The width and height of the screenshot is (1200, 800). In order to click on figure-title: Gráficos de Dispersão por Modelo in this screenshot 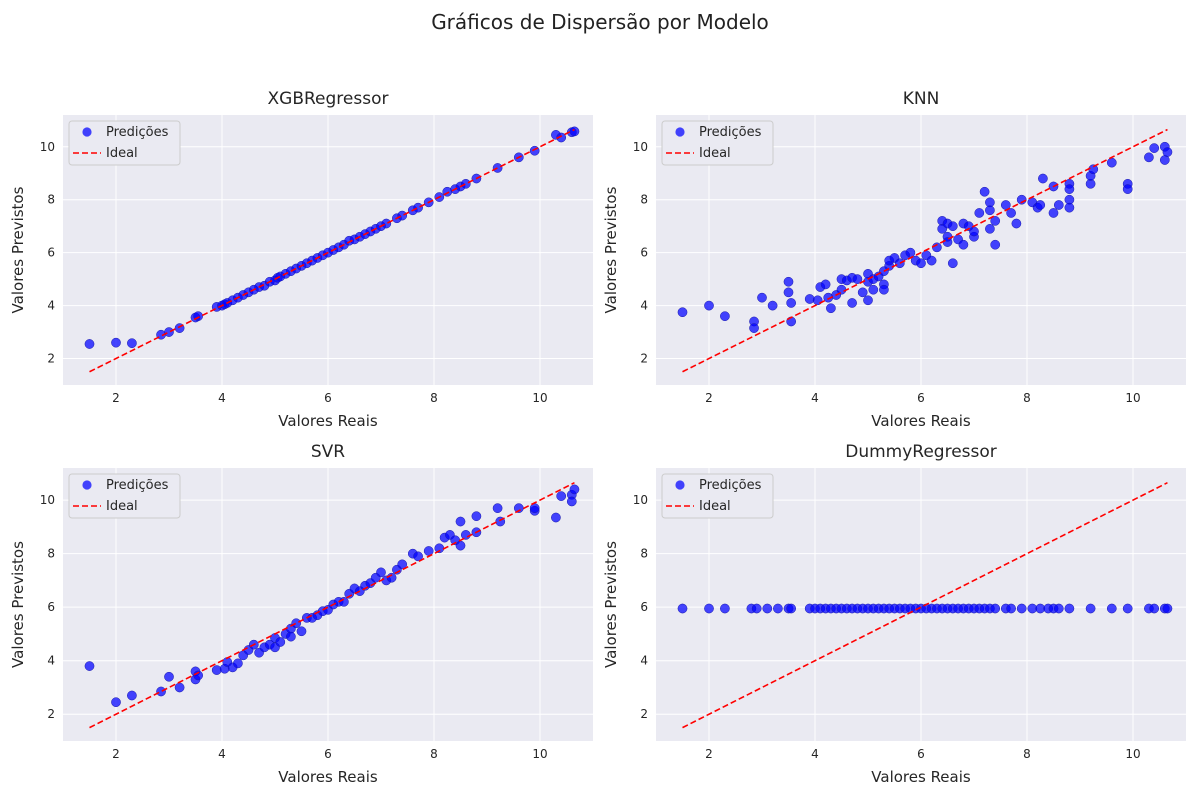, I will do `click(600, 22)`.